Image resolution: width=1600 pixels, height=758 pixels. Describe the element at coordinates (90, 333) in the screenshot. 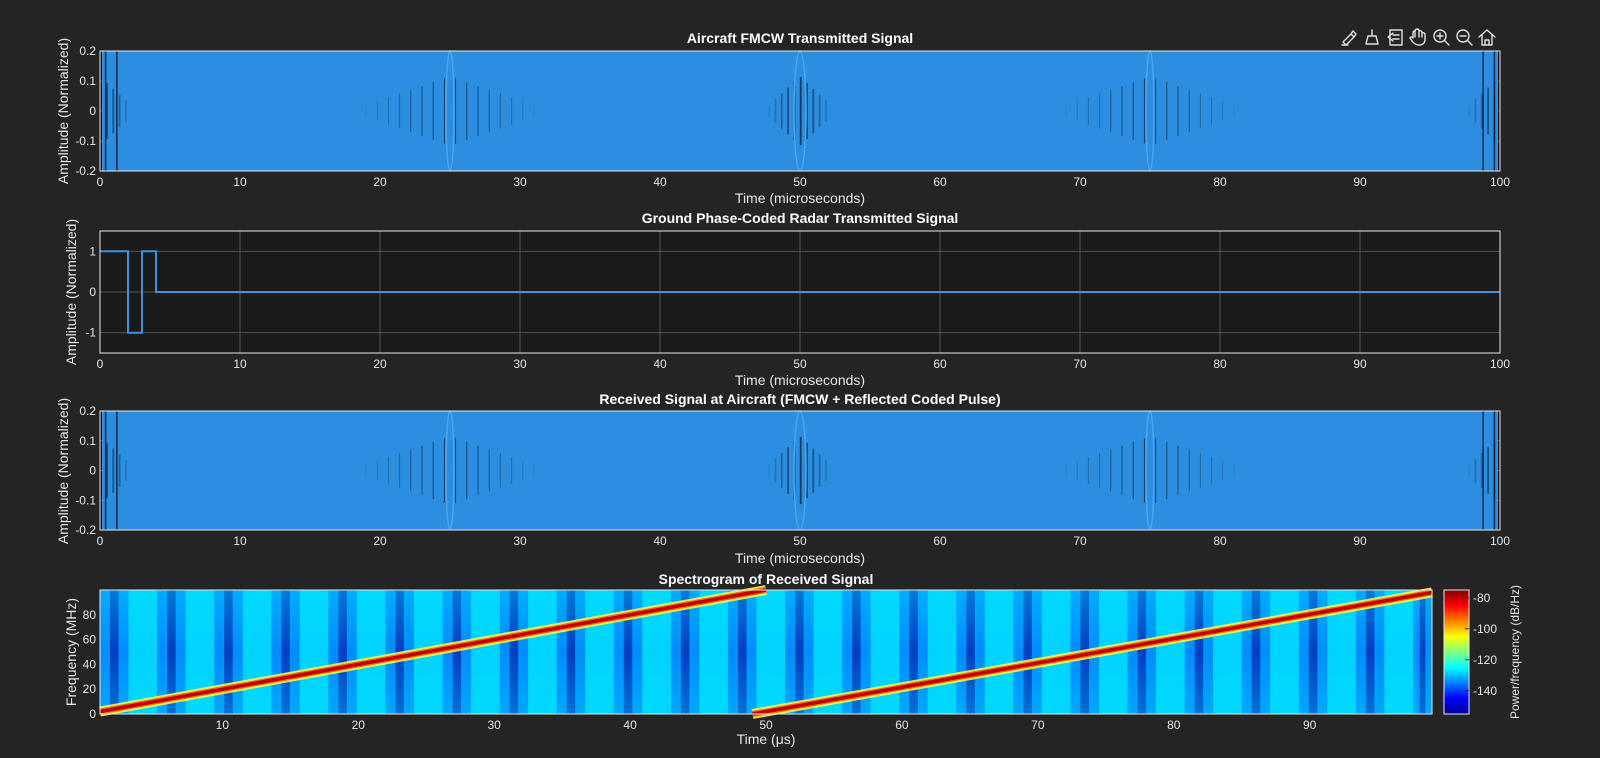

I see `y-tick-label: -1` at that location.